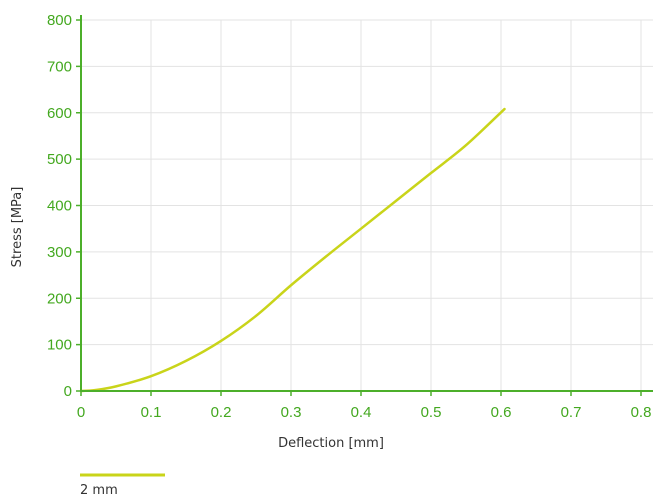 The height and width of the screenshot is (500, 658). I want to click on y-tick-label: 200, so click(59, 298).